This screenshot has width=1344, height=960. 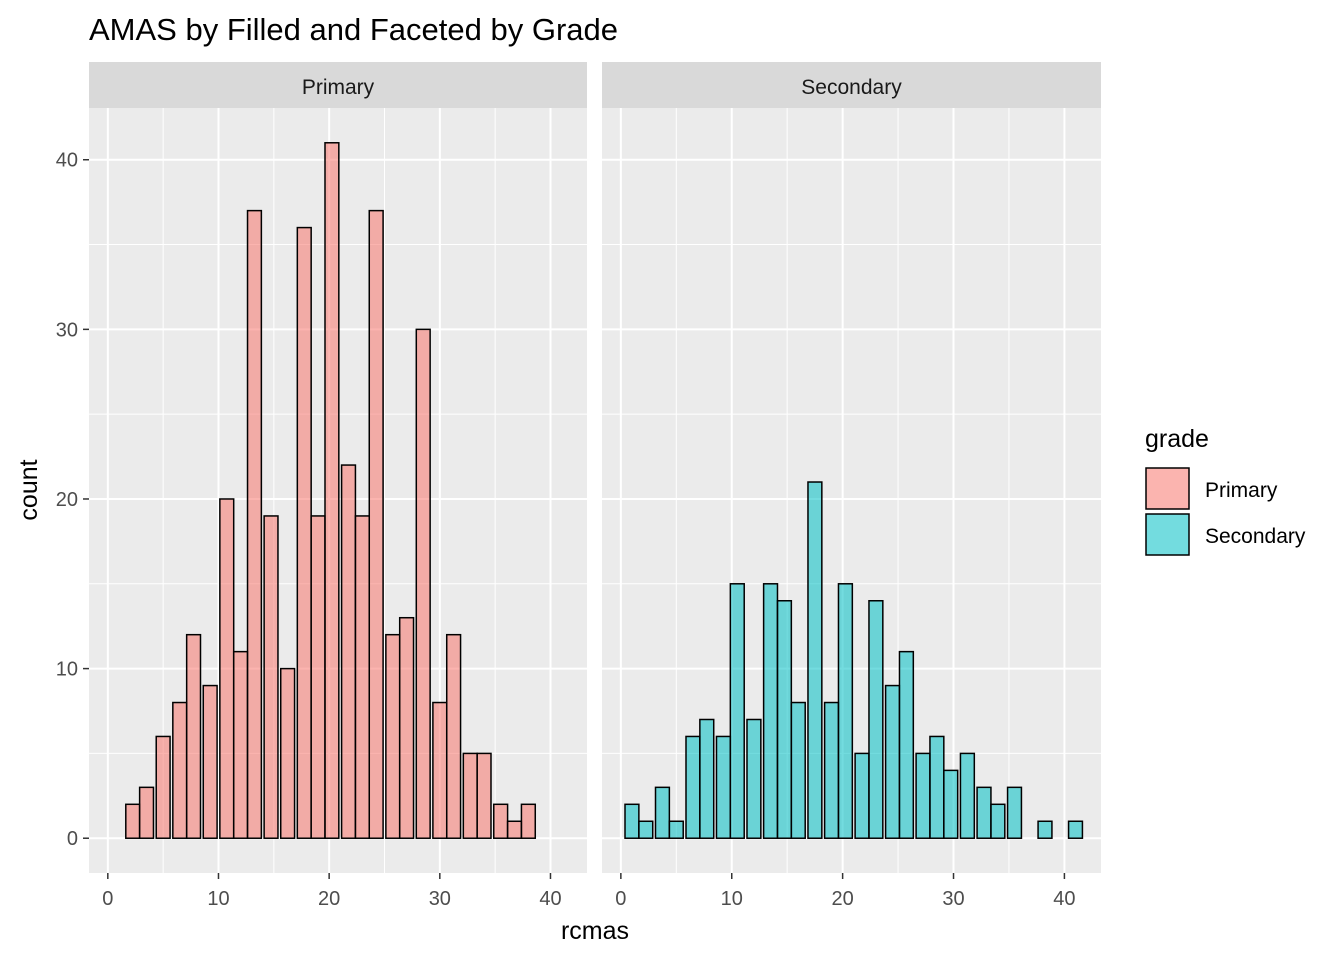 I want to click on y-axis-title: count, so click(x=29, y=489).